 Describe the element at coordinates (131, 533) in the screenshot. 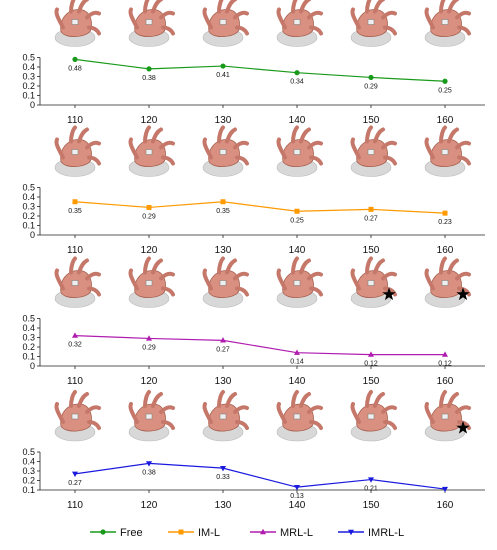

I see `legend-label: Free` at that location.